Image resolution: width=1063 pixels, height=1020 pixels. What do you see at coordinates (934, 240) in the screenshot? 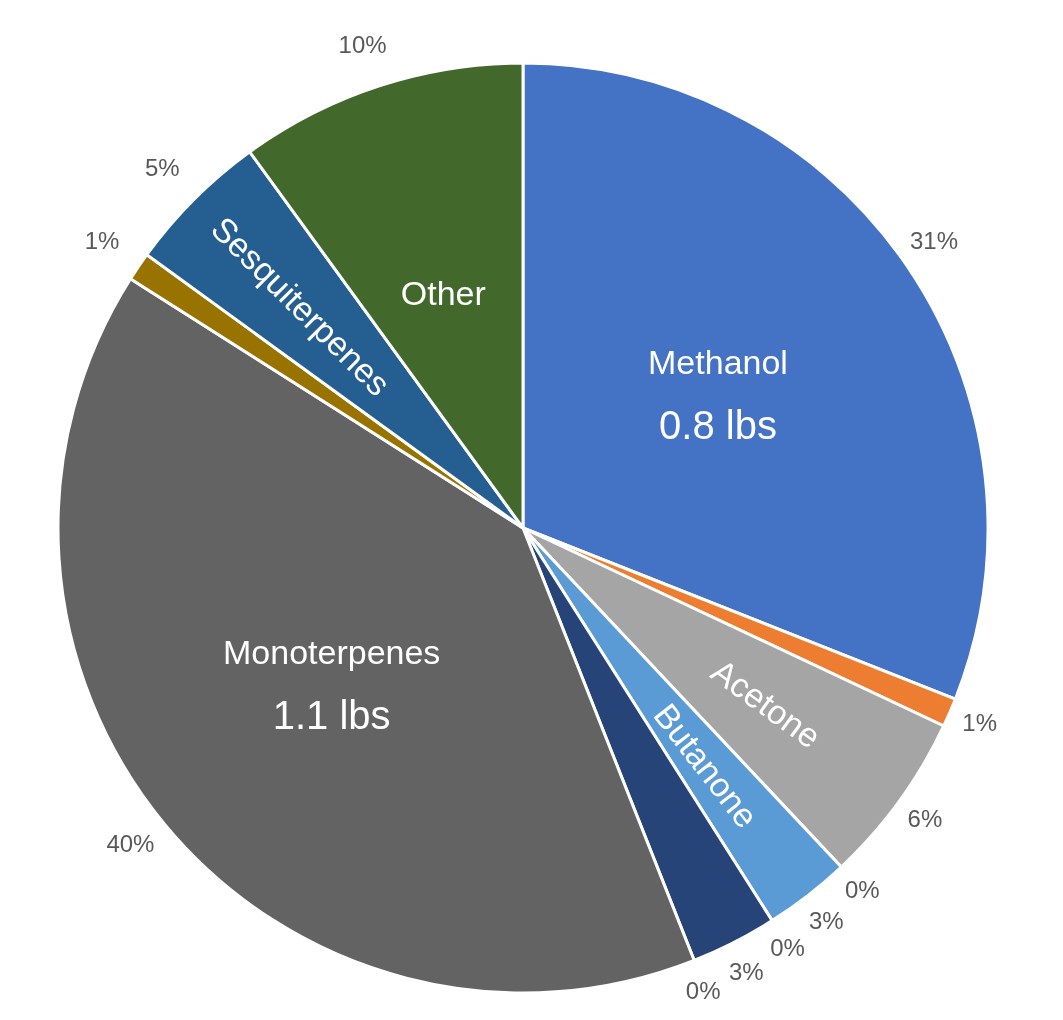
I see `data-label: 31%` at bounding box center [934, 240].